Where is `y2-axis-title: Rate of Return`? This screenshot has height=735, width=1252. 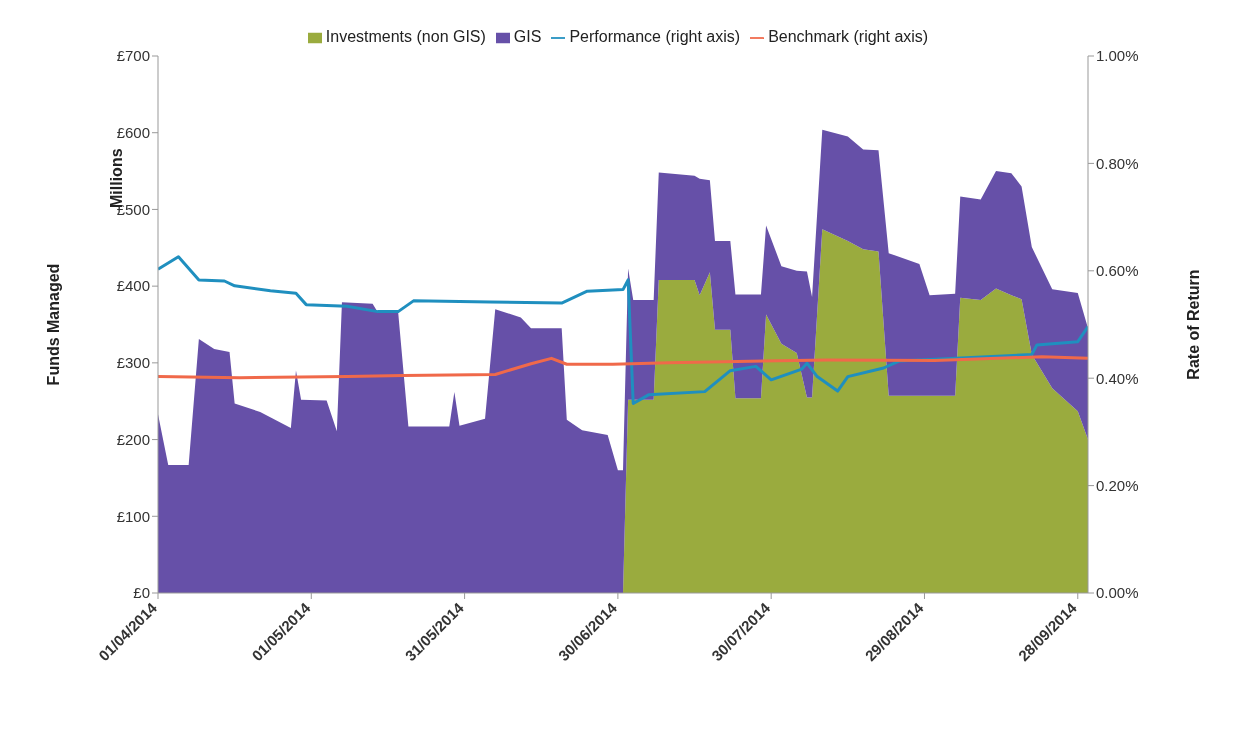 y2-axis-title: Rate of Return is located at coordinates (1193, 324).